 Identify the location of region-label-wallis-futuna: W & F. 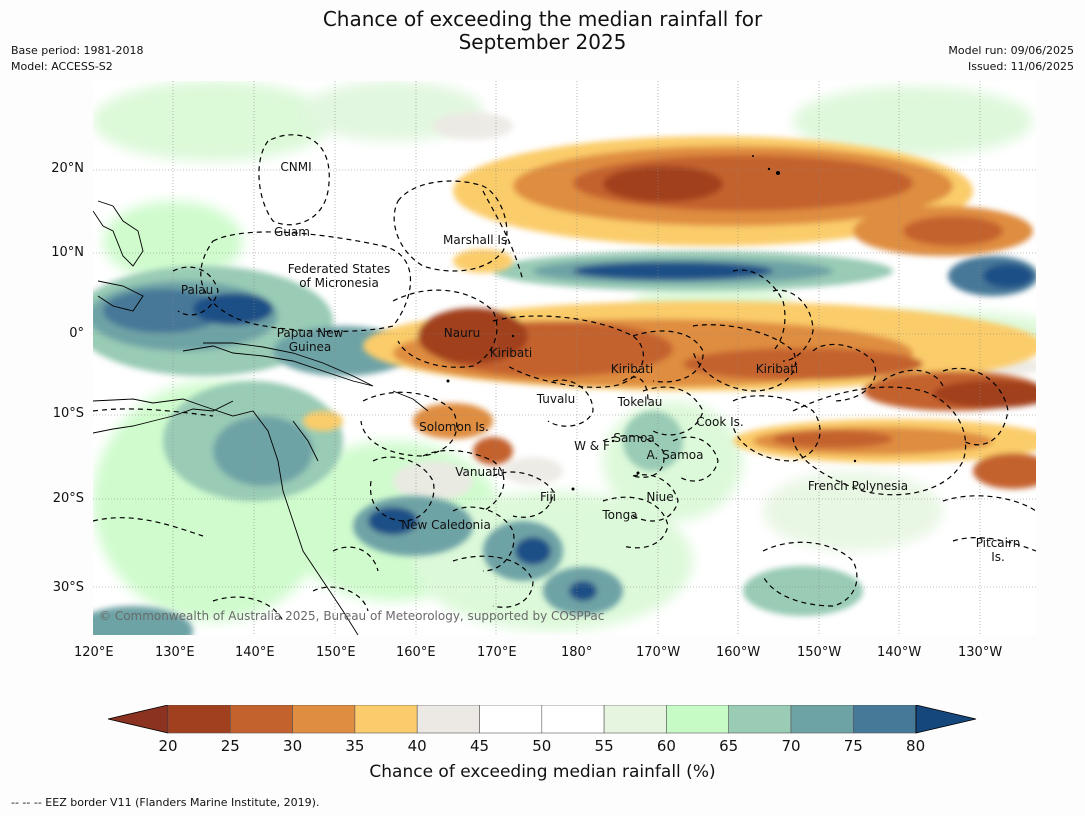
(592, 446).